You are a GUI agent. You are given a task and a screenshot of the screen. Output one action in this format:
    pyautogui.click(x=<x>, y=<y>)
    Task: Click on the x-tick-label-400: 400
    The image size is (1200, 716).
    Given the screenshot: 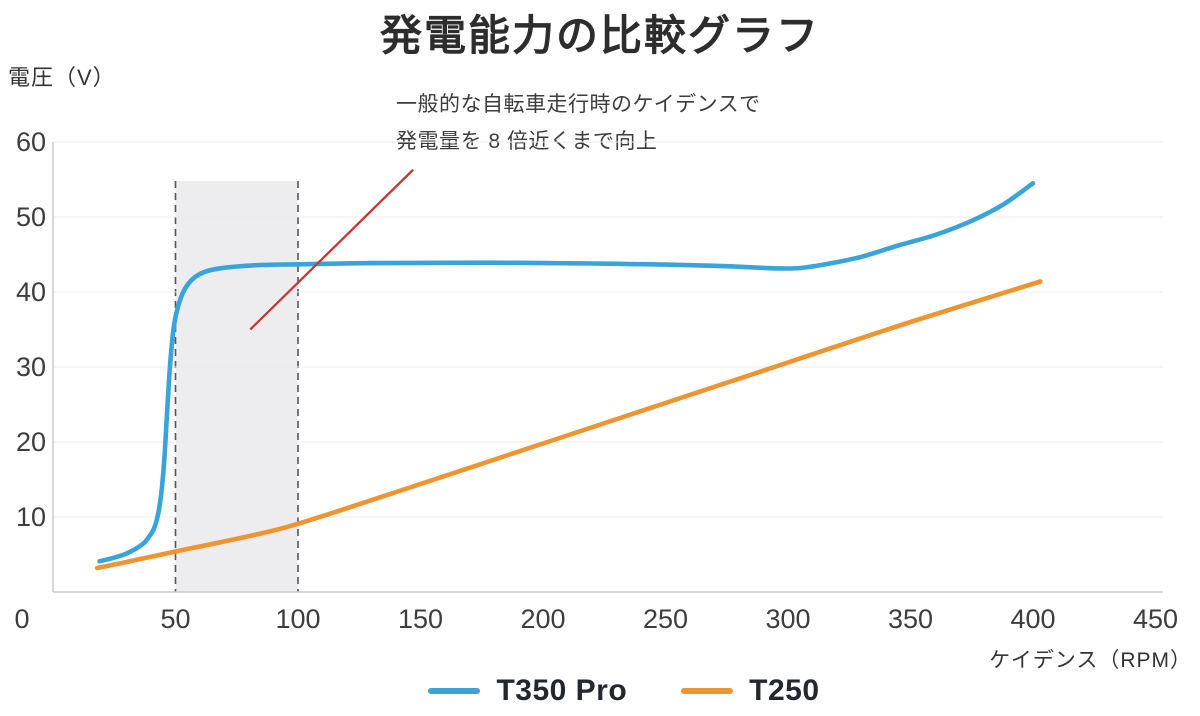 What is the action you would take?
    pyautogui.click(x=1033, y=619)
    